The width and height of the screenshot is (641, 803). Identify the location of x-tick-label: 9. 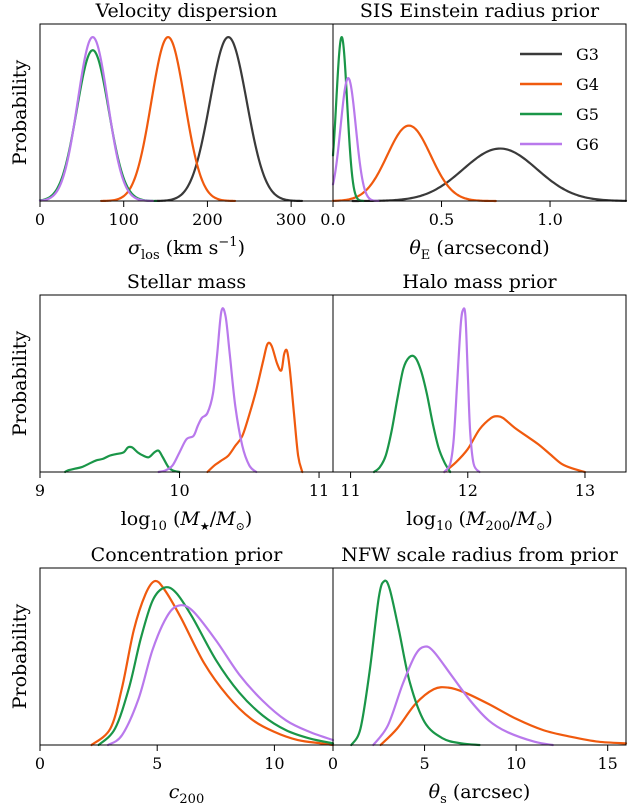
(40, 490).